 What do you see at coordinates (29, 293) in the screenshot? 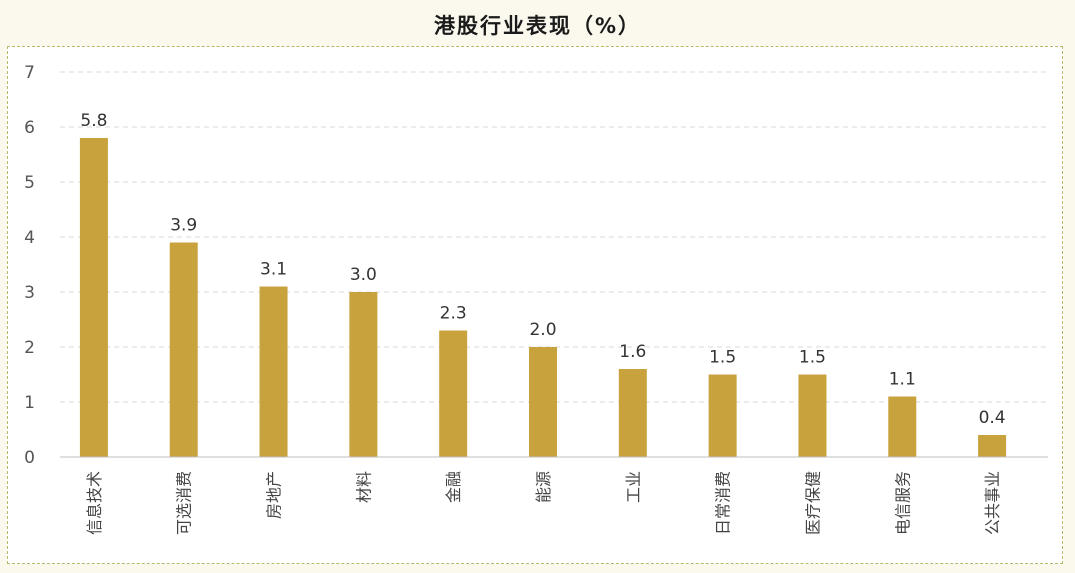
I see `y-tick-label: 3` at bounding box center [29, 293].